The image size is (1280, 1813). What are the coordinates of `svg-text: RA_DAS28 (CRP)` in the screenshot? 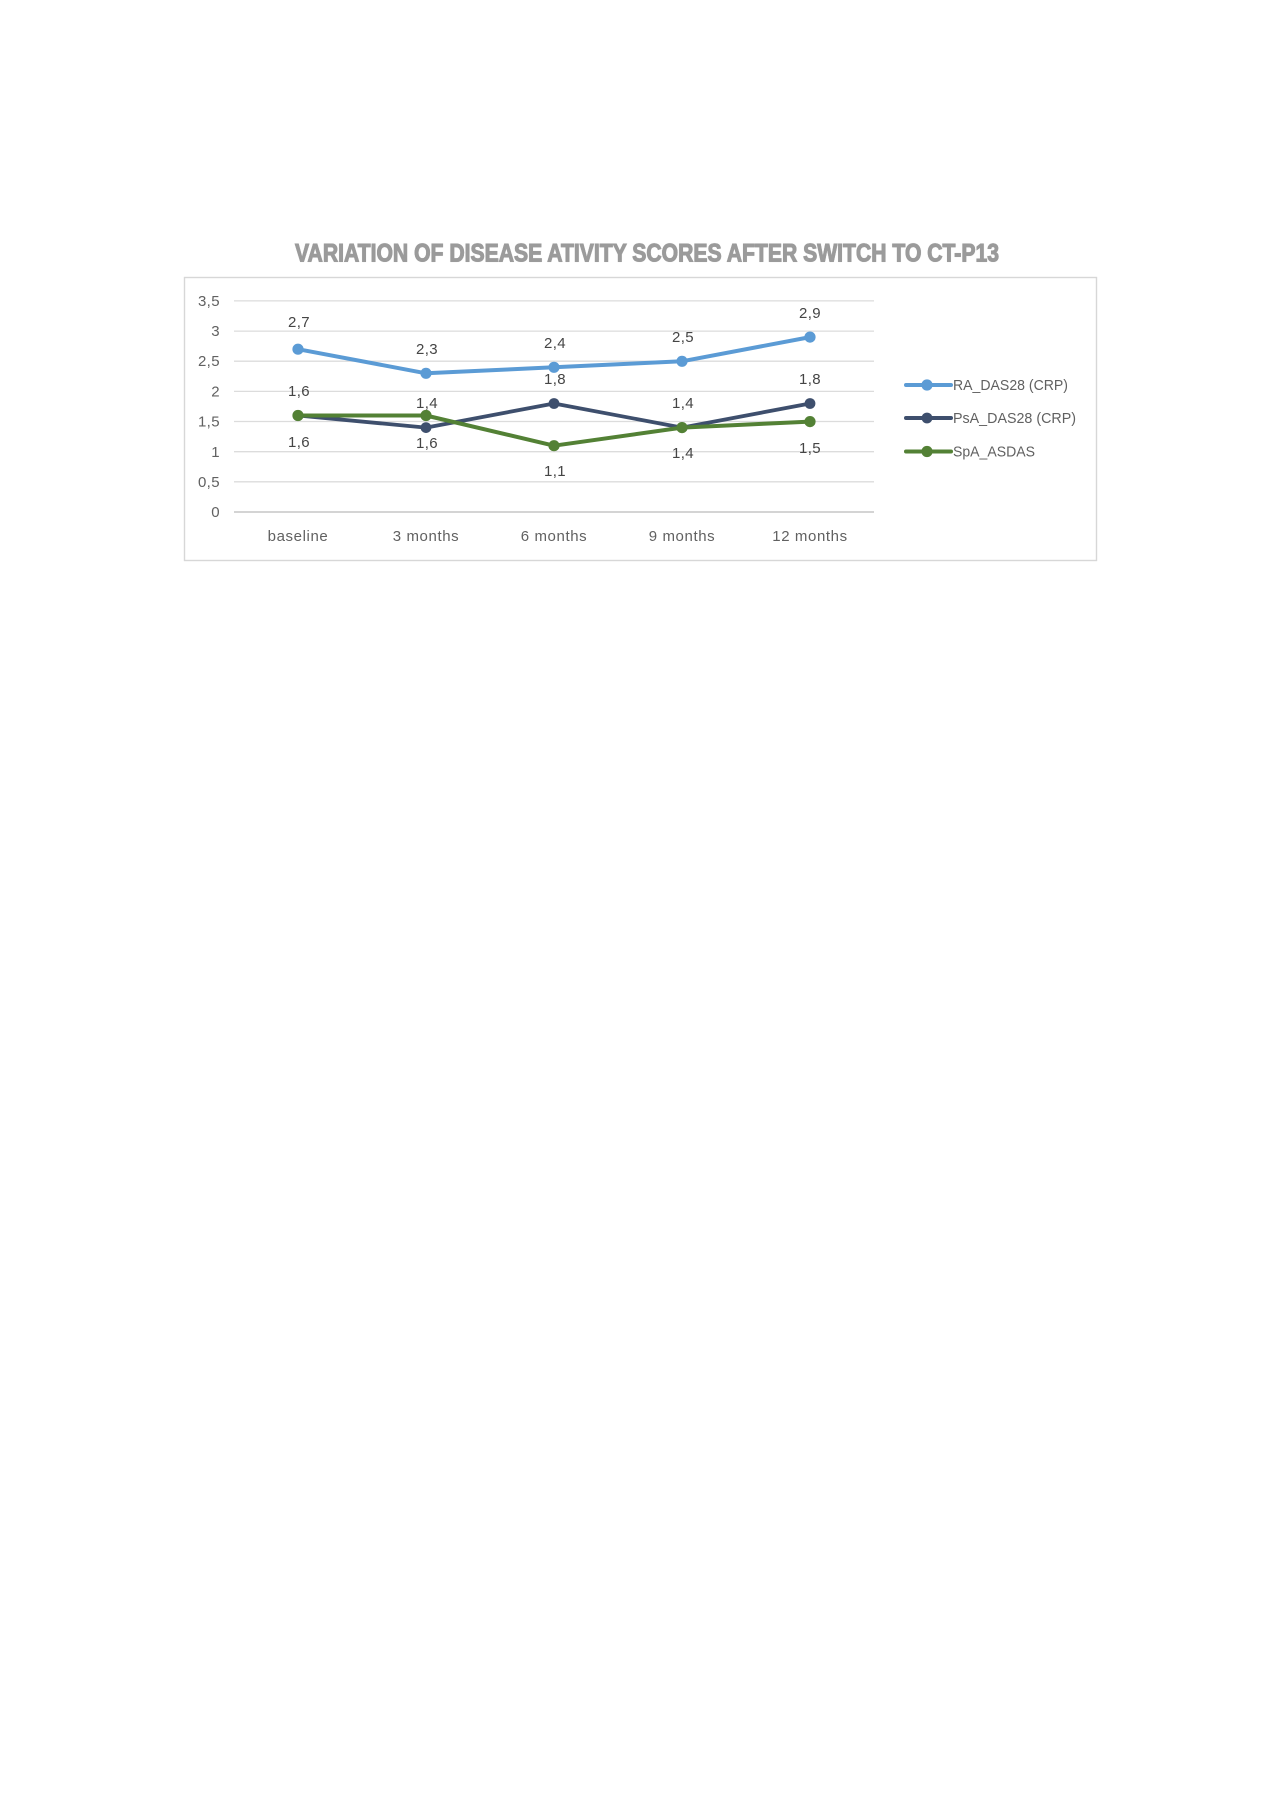 It's located at (1010, 385).